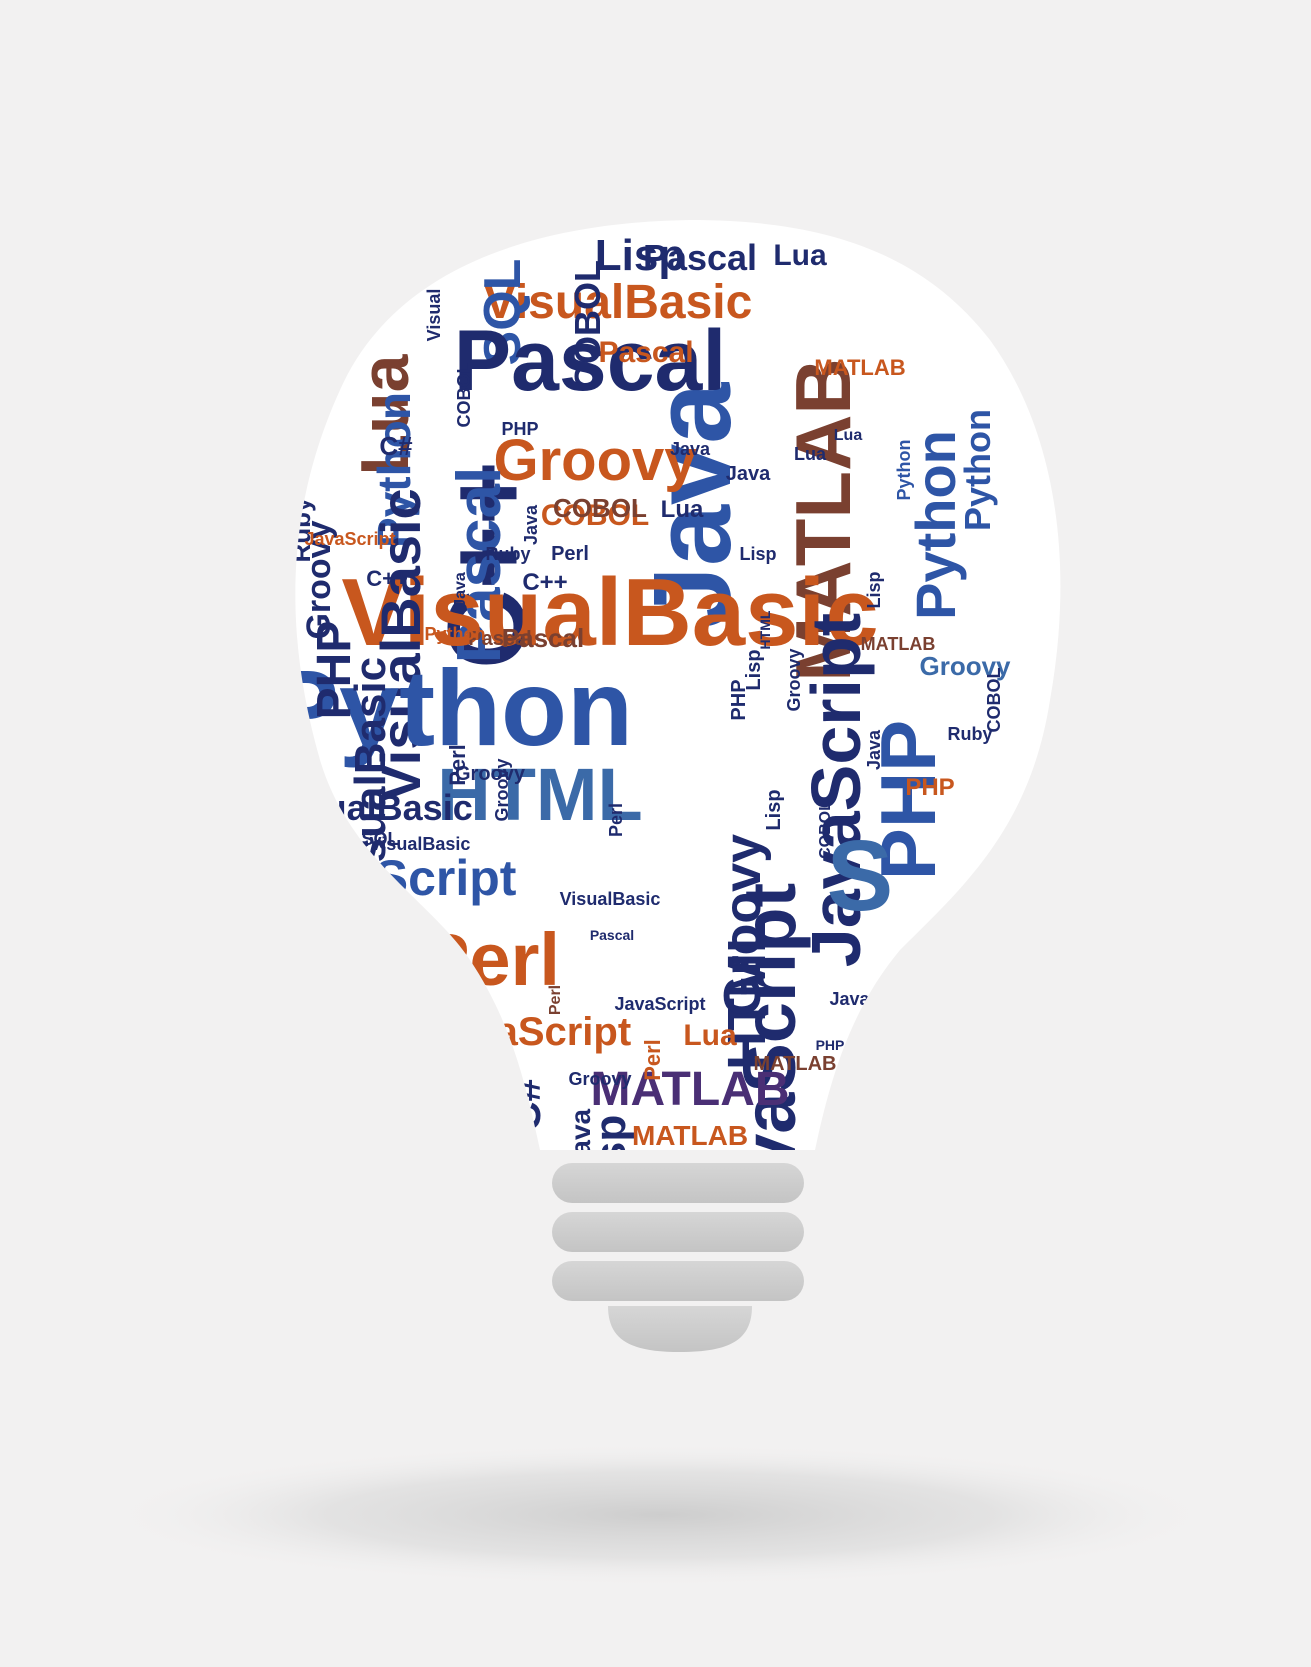  I want to click on word-s: S, so click(860, 876).